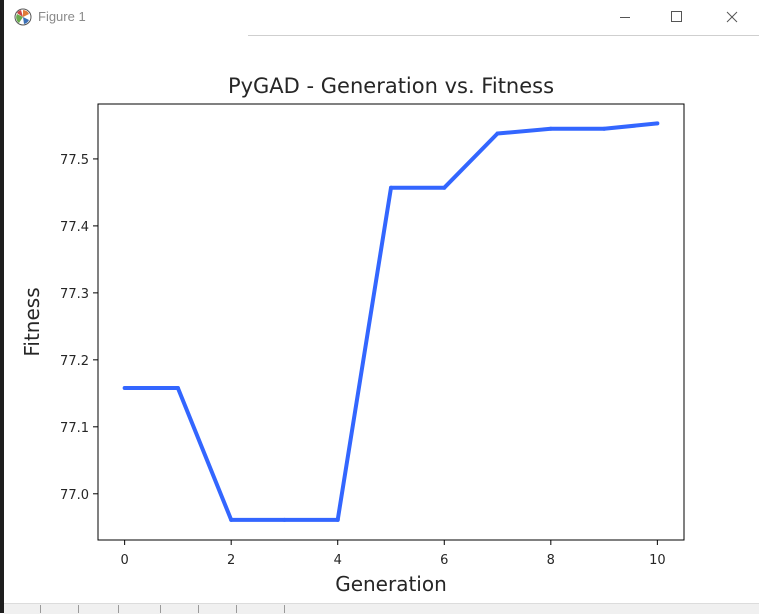  I want to click on y-axis: 77.0 77.1 77.2 77.3 77.4 77.5, so click(79, 328).